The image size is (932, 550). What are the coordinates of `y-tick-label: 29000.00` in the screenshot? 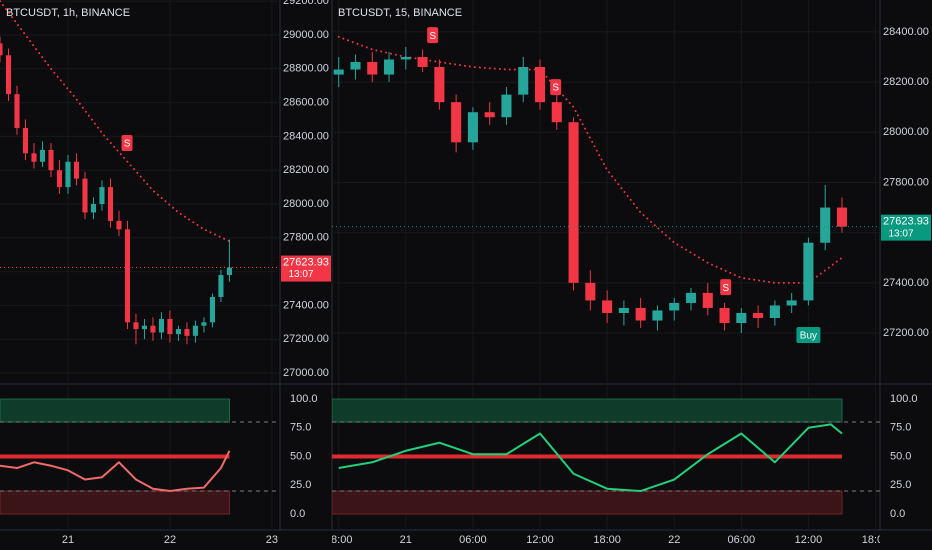 It's located at (306, 35).